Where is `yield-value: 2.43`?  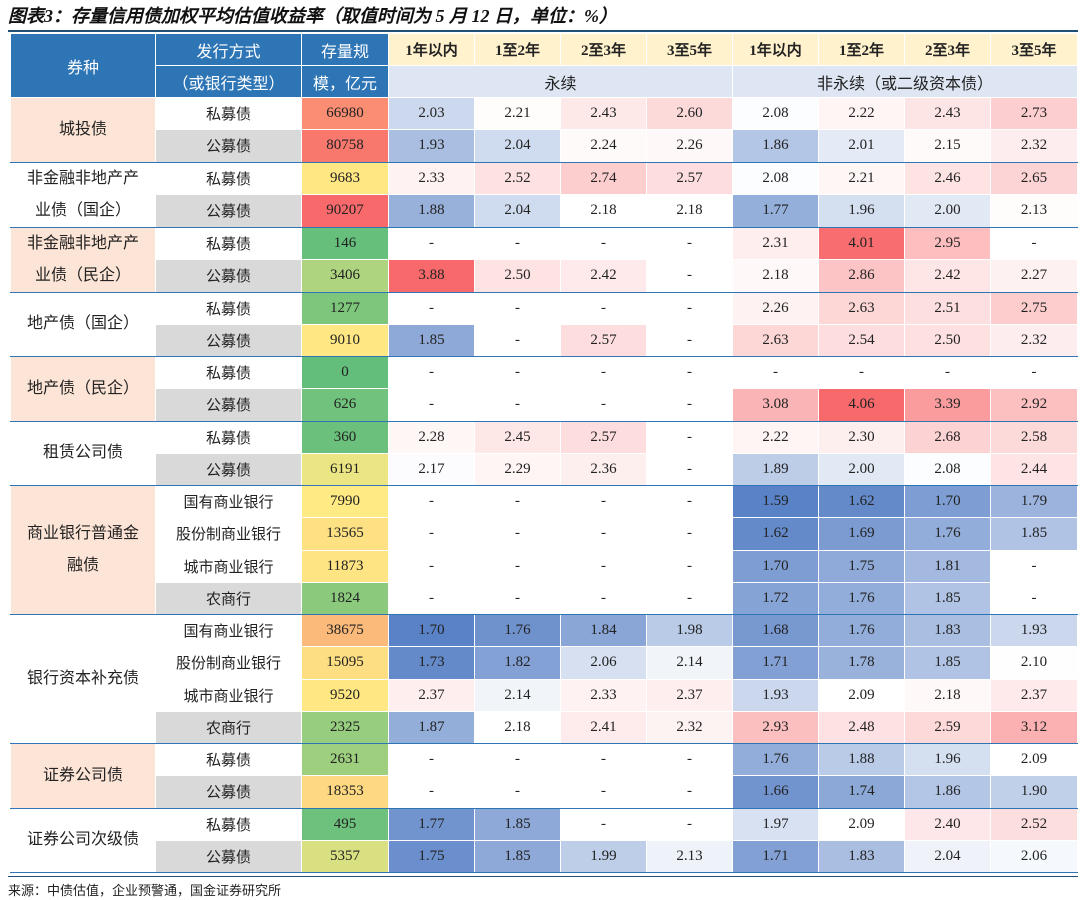 yield-value: 2.43 is located at coordinates (603, 113).